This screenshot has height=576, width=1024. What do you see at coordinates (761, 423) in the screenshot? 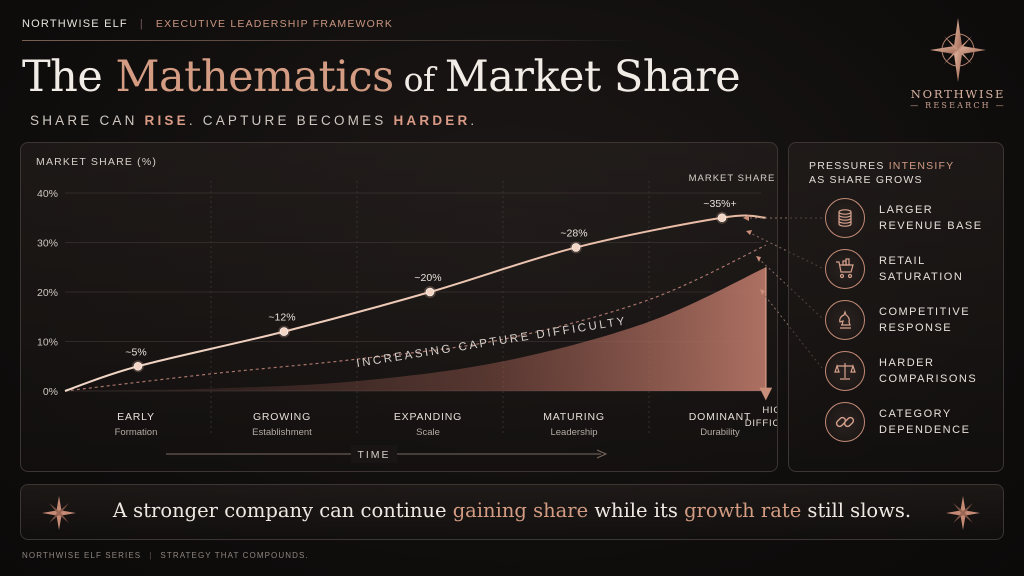
I see `difficulty-end-label: DIFFICULTY` at bounding box center [761, 423].